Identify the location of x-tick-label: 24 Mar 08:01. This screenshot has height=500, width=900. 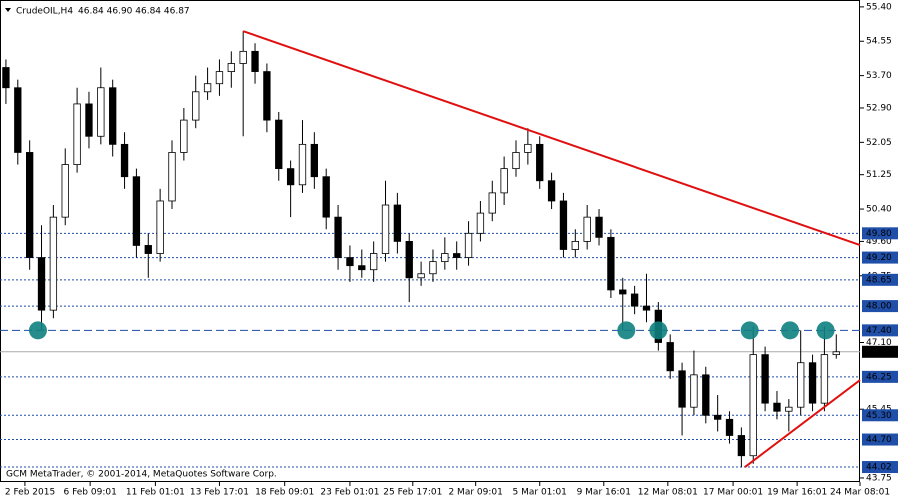
(860, 493).